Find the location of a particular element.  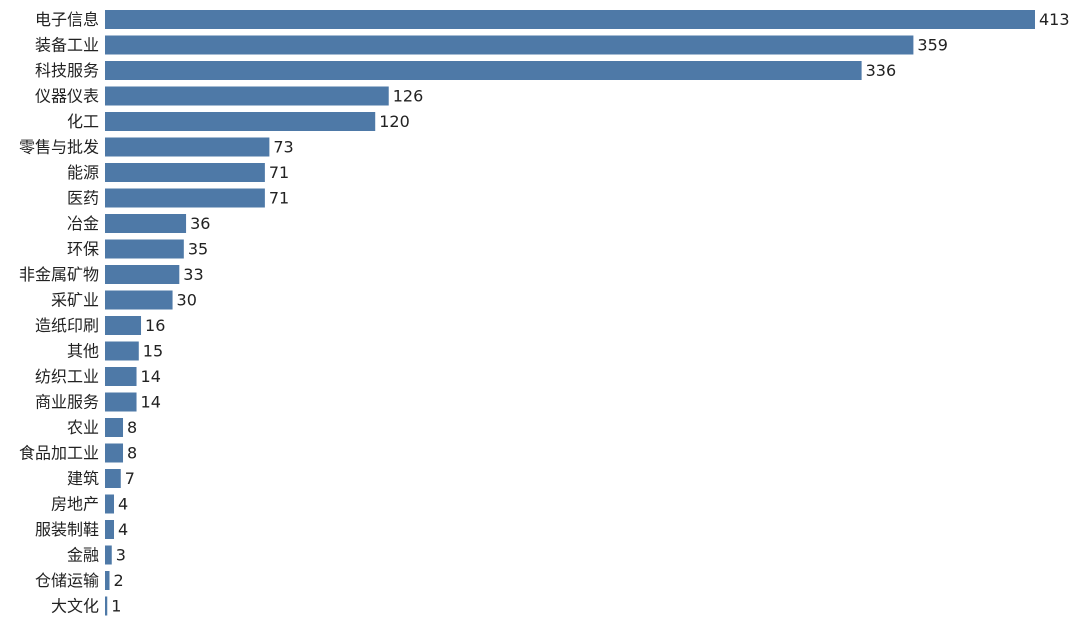

category-label: 仓储运输 is located at coordinates (67, 580).